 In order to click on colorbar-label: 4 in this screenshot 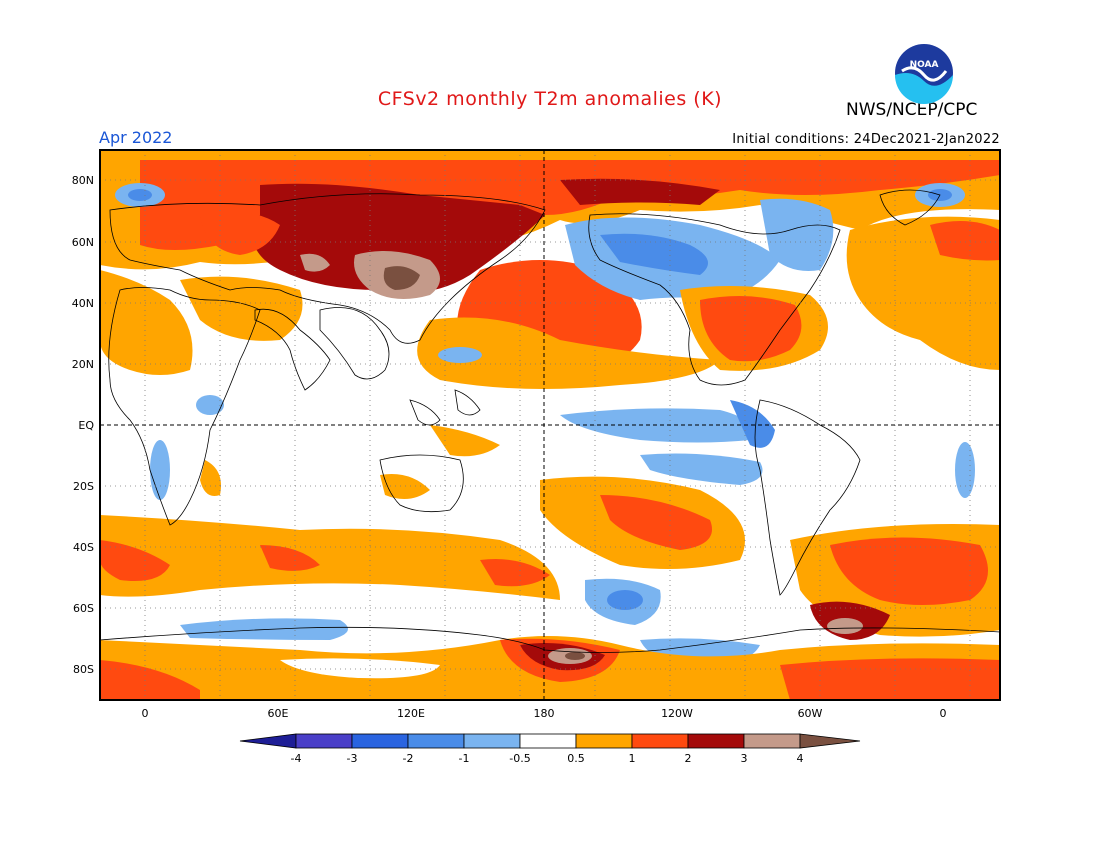, I will do `click(800, 758)`.